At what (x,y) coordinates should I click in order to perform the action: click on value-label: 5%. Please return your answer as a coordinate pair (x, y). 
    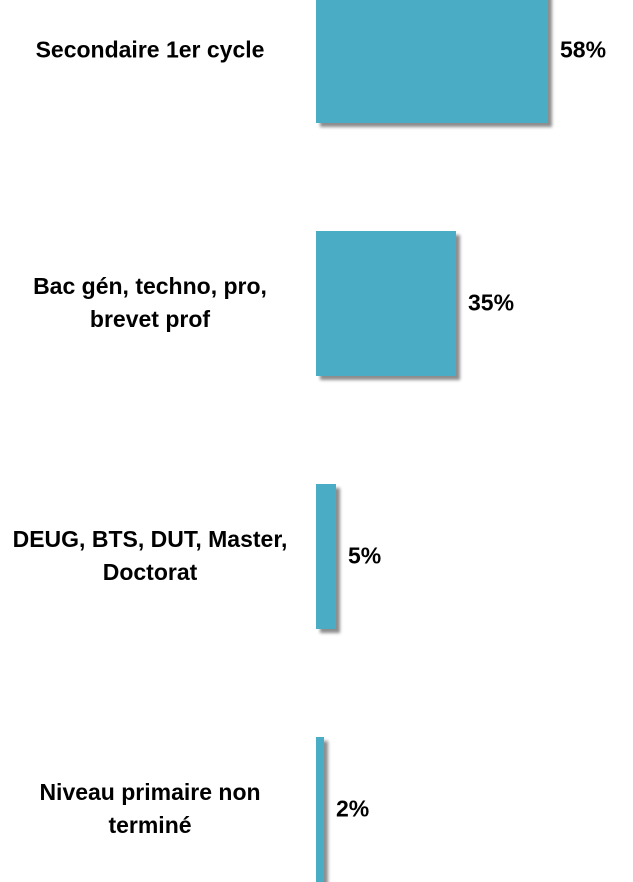
    Looking at the image, I should click on (365, 555).